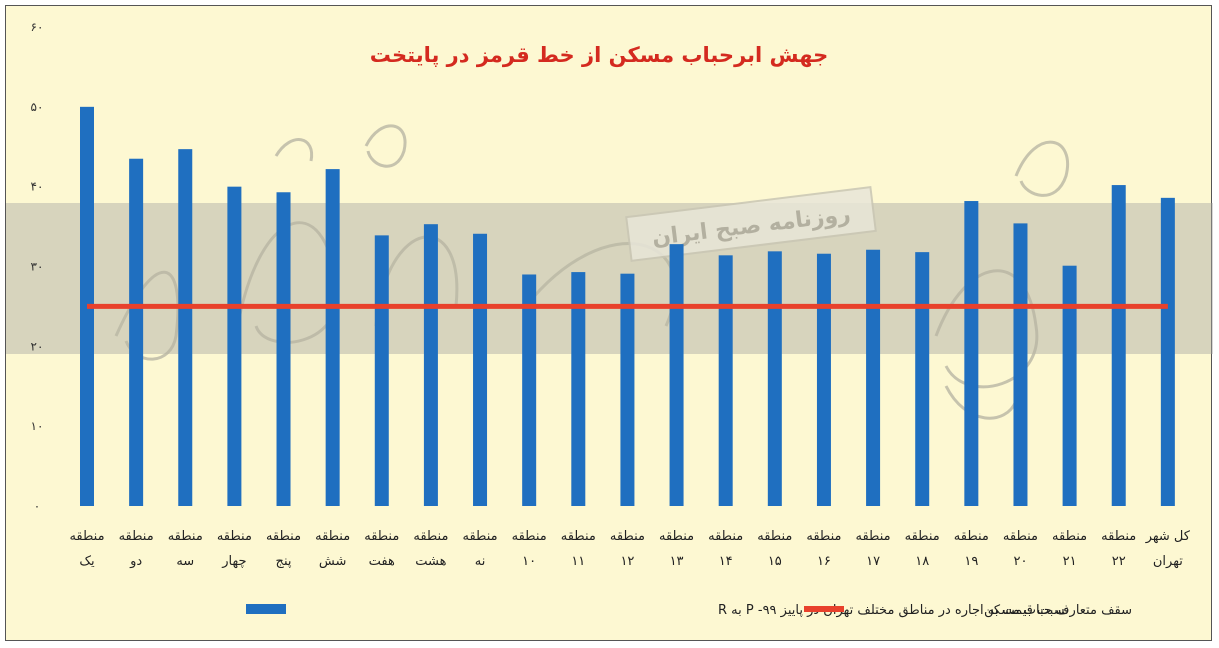 The height and width of the screenshot is (648, 1219). What do you see at coordinates (1119, 561) in the screenshot?
I see `x-tick-label: ۲۲` at bounding box center [1119, 561].